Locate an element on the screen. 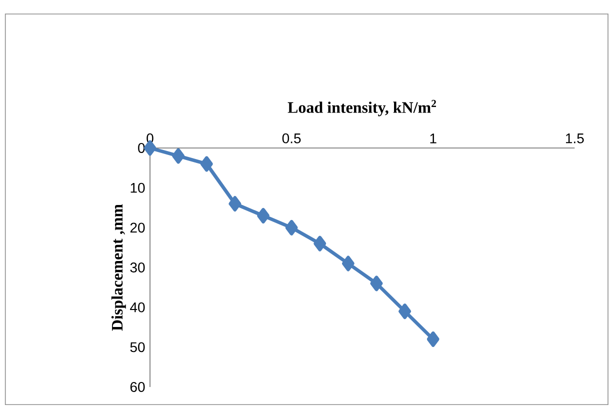  y-axis-title: Displacement ,mm is located at coordinates (118, 267).